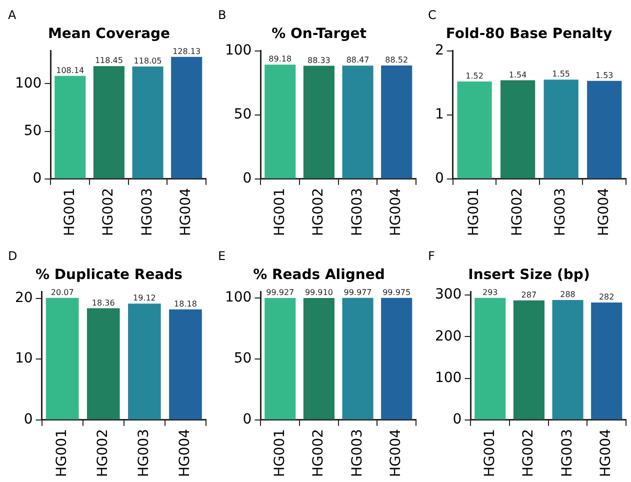  I want to click on data-label: 118.05, so click(148, 61).